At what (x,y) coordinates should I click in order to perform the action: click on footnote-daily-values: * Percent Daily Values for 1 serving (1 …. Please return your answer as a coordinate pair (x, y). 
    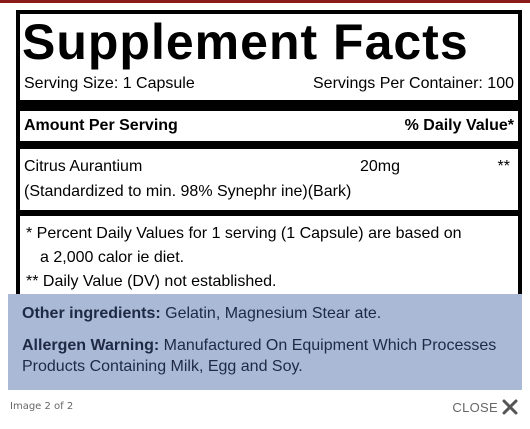
    Looking at the image, I should click on (244, 233).